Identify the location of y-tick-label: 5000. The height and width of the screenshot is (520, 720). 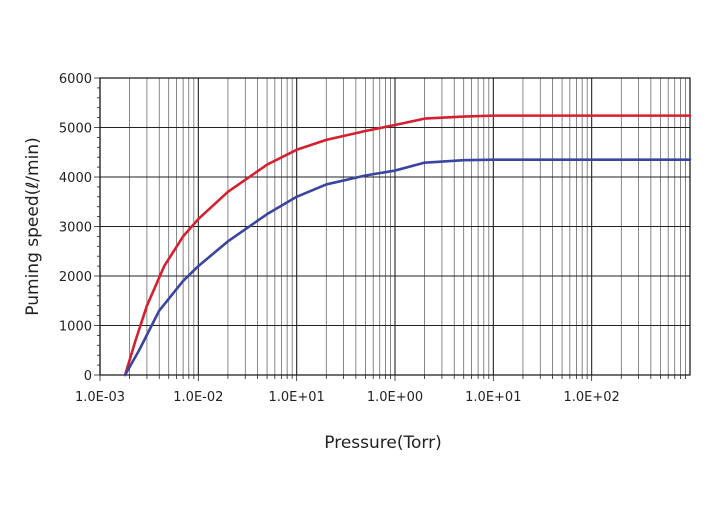
(75, 129).